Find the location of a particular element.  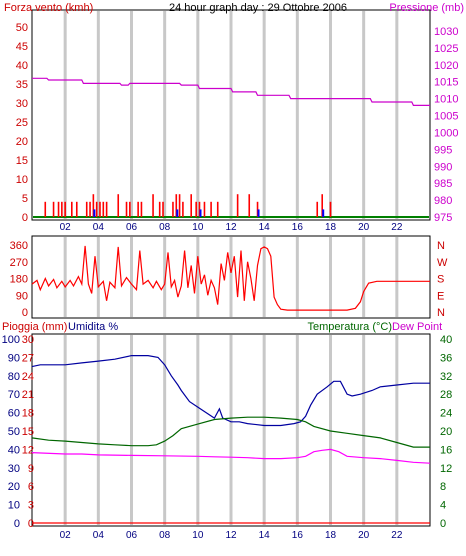

temperature-tick-label: 4 is located at coordinates (443, 506).